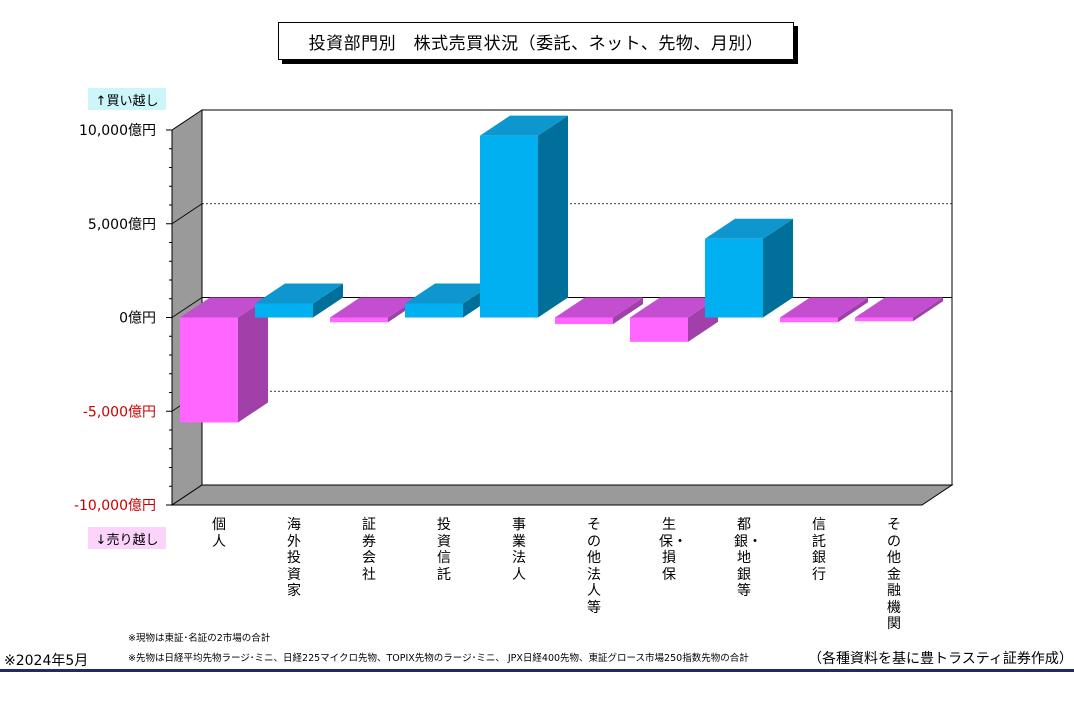  What do you see at coordinates (127, 99) in the screenshot?
I see `buy-label: ↑買い越し` at bounding box center [127, 99].